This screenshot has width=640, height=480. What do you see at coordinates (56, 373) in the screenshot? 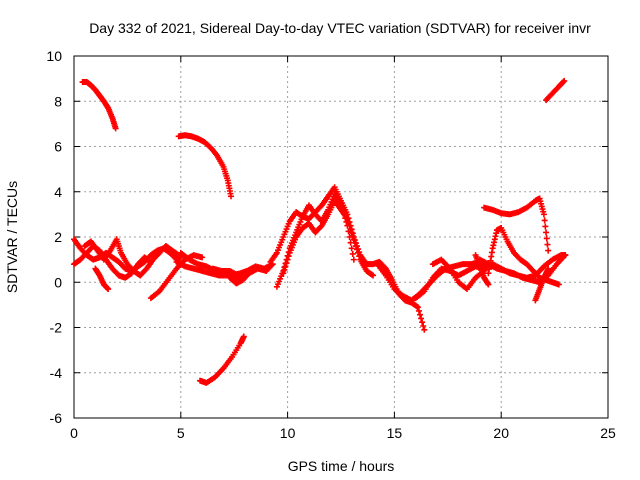
I see `y-tick-label: -4` at bounding box center [56, 373].